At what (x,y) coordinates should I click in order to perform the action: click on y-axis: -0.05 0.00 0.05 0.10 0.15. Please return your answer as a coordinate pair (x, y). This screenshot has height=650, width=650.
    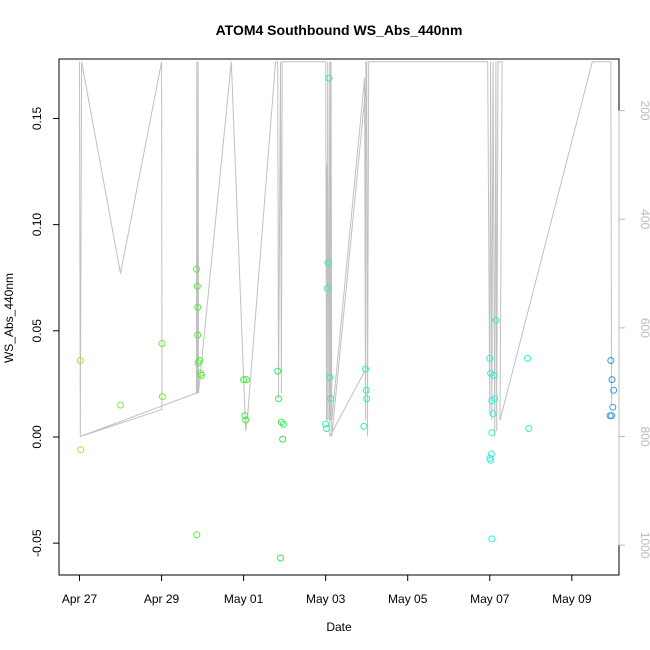
    Looking at the image, I should click on (45, 331).